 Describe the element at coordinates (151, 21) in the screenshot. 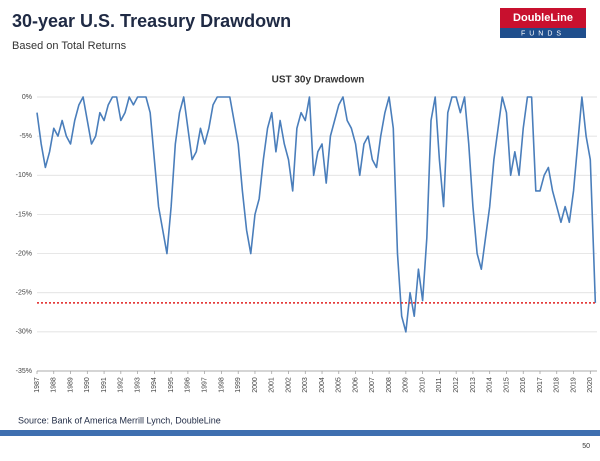

I see `slide-title: 30-year U.S. Treasury Drawdown` at that location.